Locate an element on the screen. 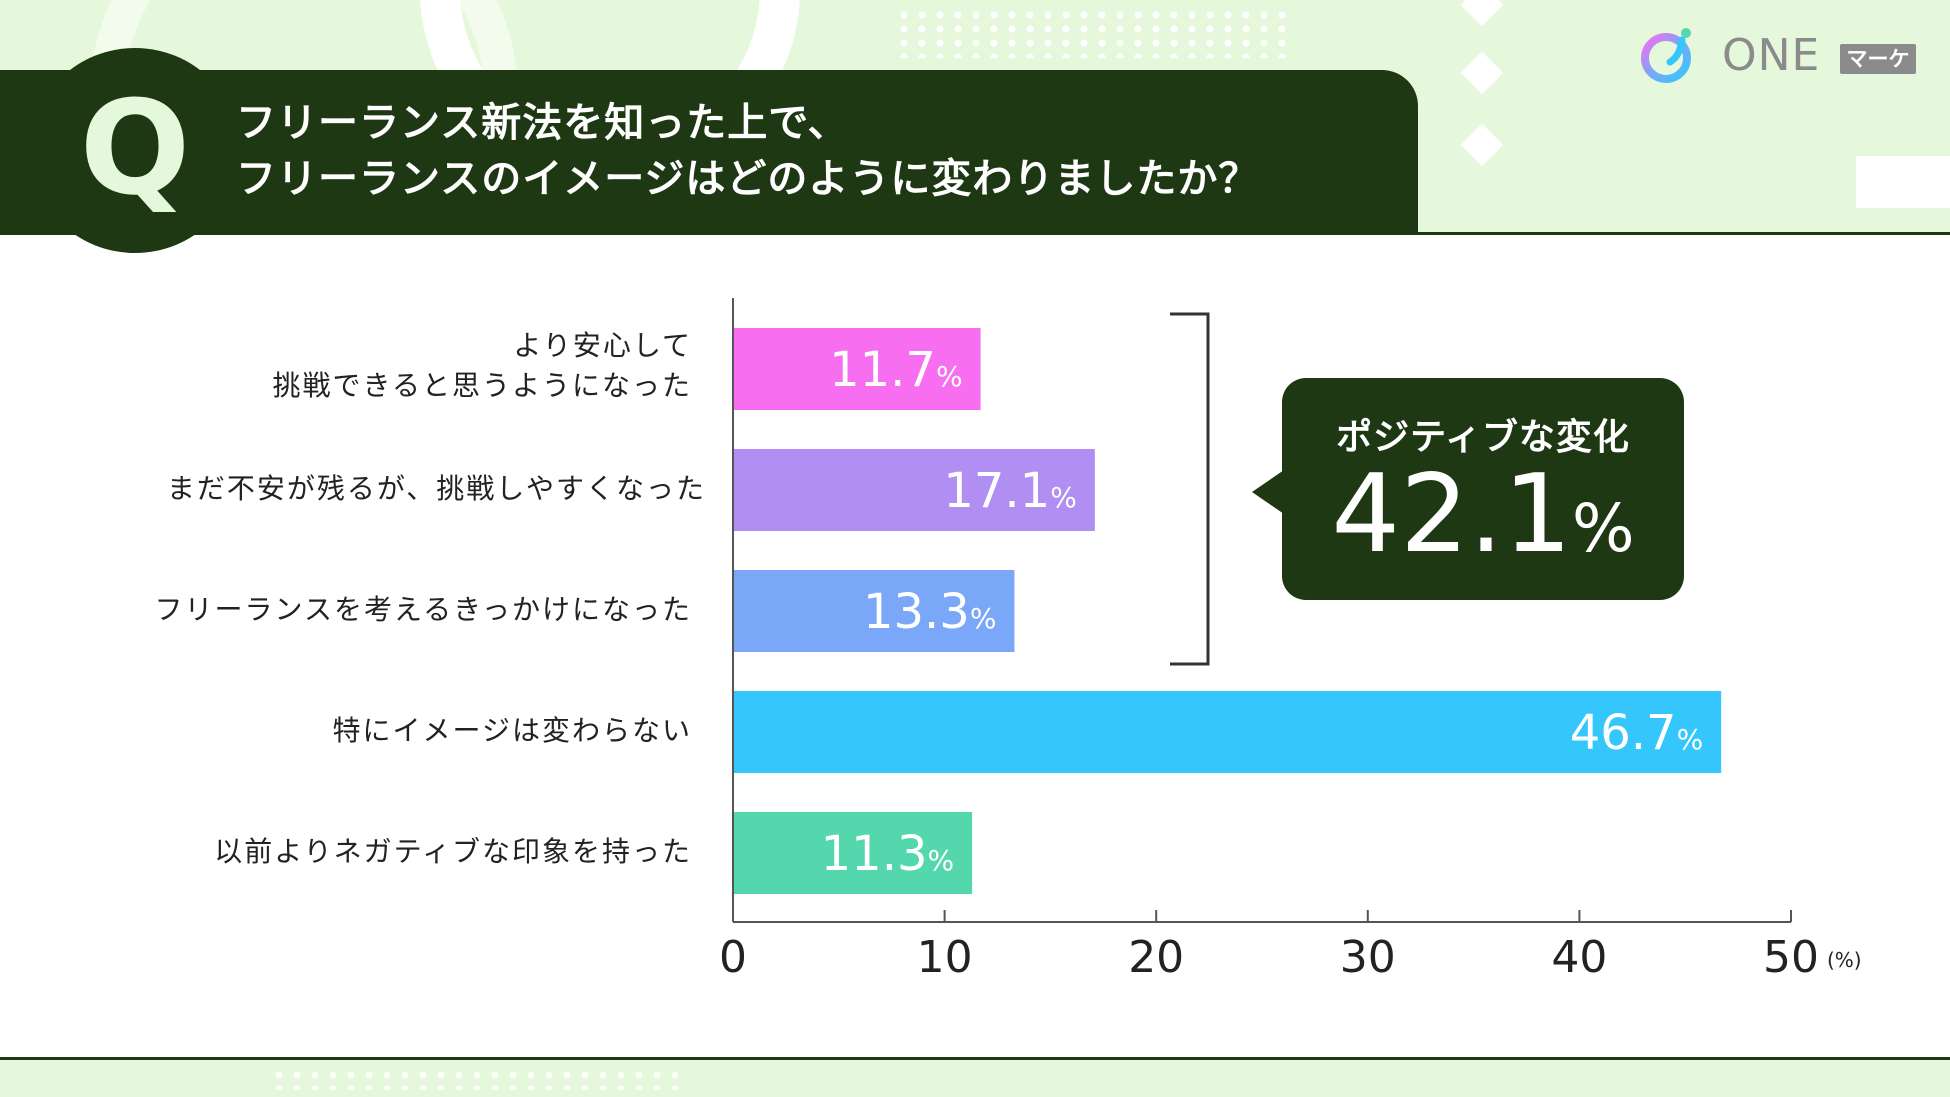  question-title-line1: フリーランス新法を知った上で、 is located at coordinates (542, 123).